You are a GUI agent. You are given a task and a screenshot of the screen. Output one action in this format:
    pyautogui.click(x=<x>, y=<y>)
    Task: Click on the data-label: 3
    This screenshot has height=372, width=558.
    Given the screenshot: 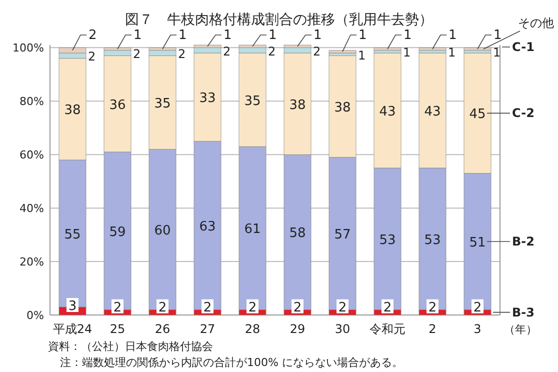 What is the action you would take?
    pyautogui.click(x=72, y=306)
    